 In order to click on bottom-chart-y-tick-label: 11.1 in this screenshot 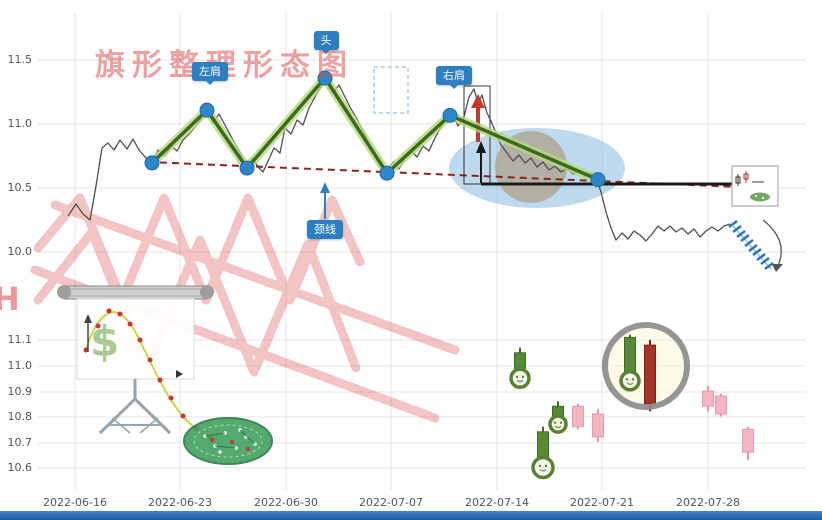, I will do `click(20, 339)`.